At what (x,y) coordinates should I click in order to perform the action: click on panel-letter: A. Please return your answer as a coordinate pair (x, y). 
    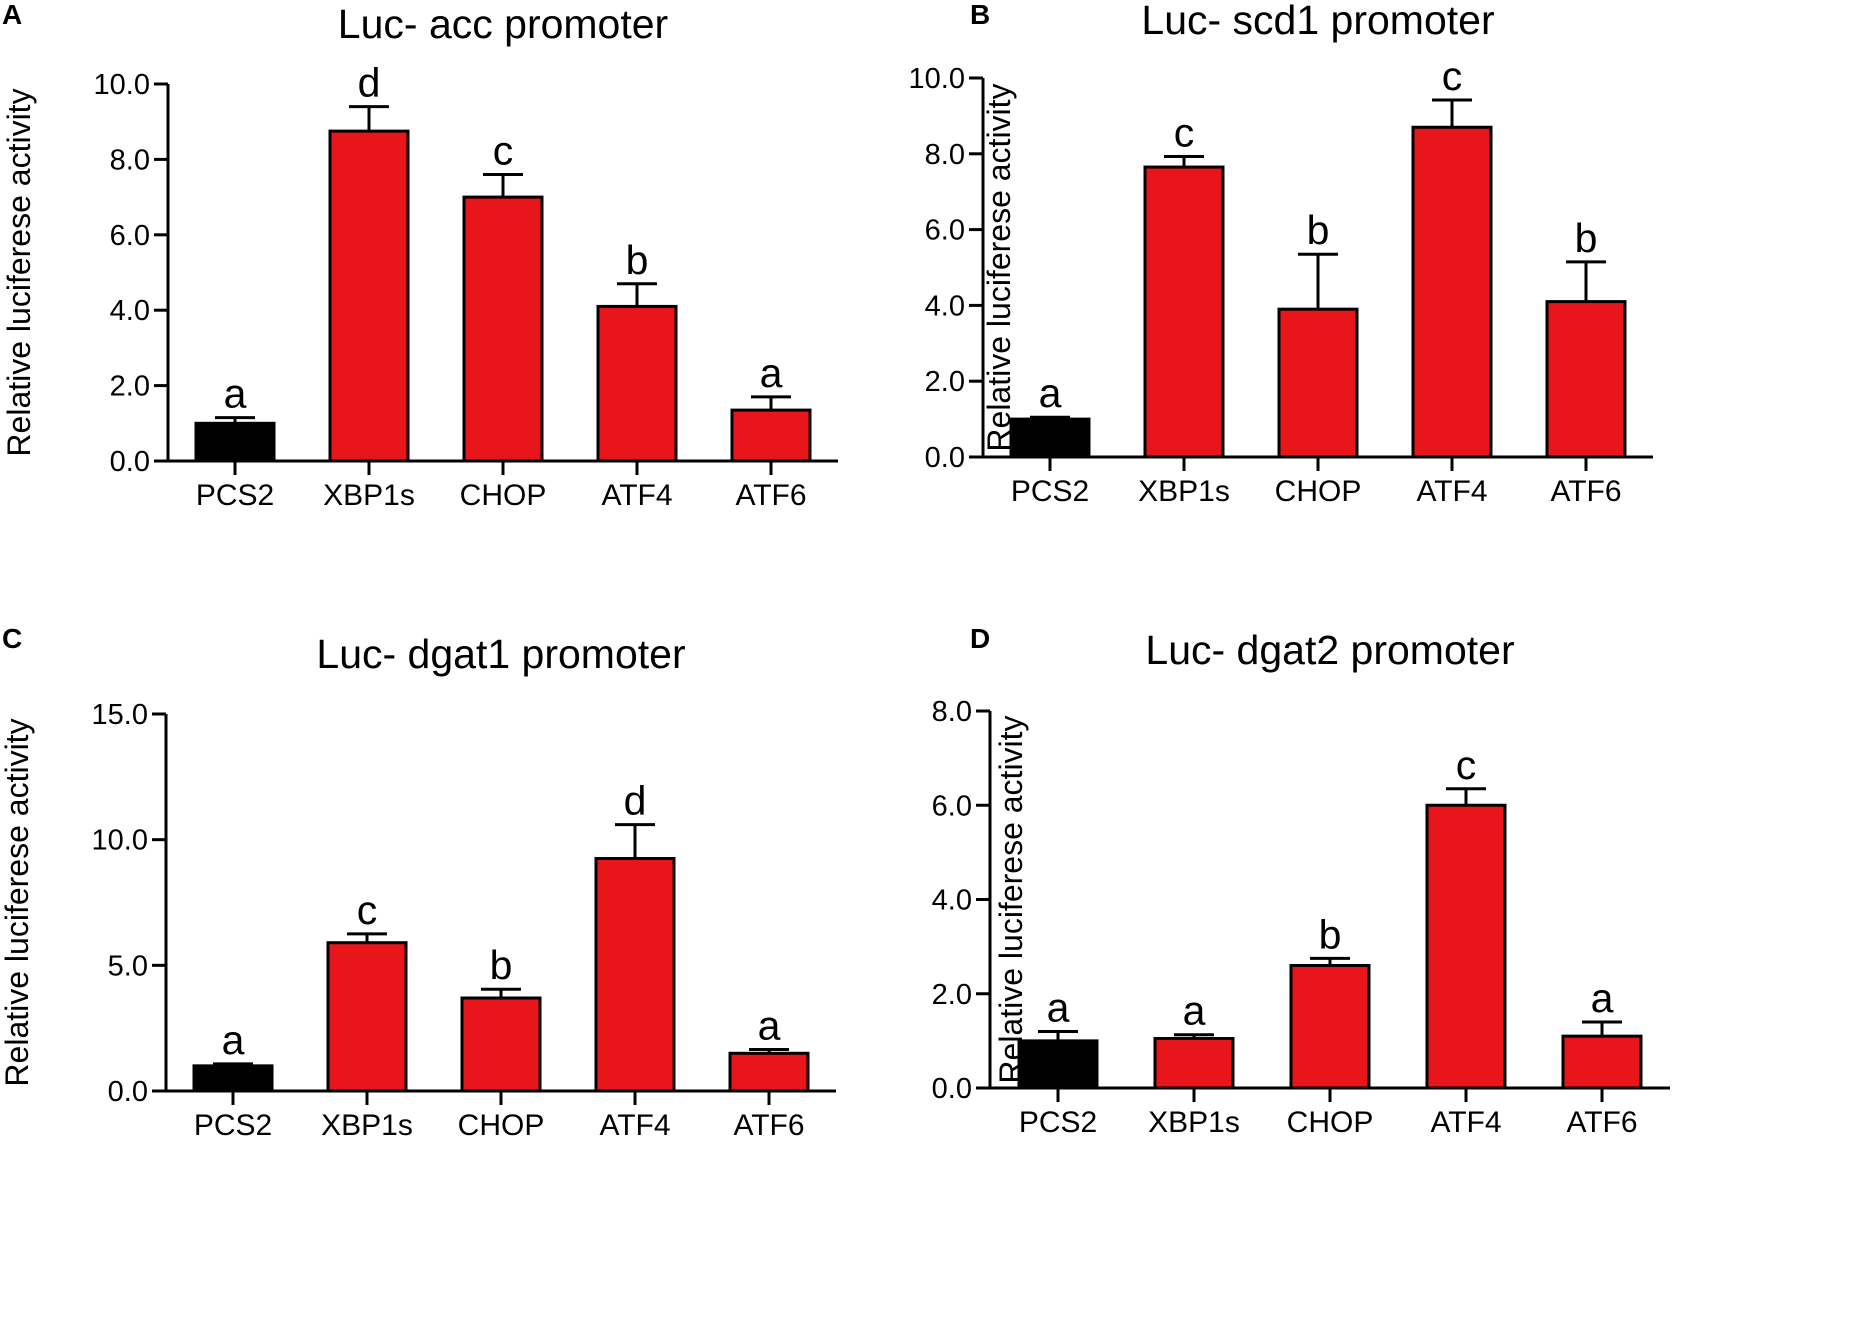
    Looking at the image, I should click on (12, 15).